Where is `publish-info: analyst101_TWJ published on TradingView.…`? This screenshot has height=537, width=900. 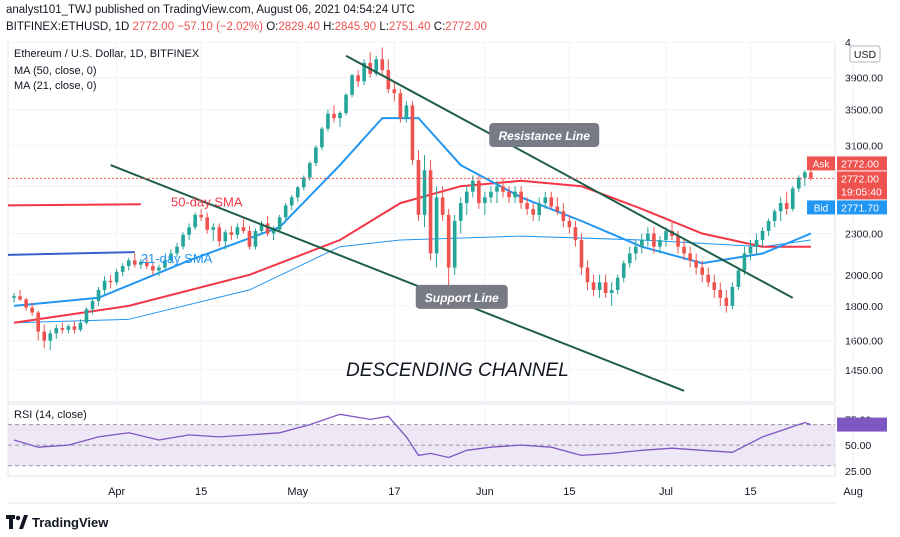
publish-info: analyst101_TWJ published on TradingView.… is located at coordinates (210, 10).